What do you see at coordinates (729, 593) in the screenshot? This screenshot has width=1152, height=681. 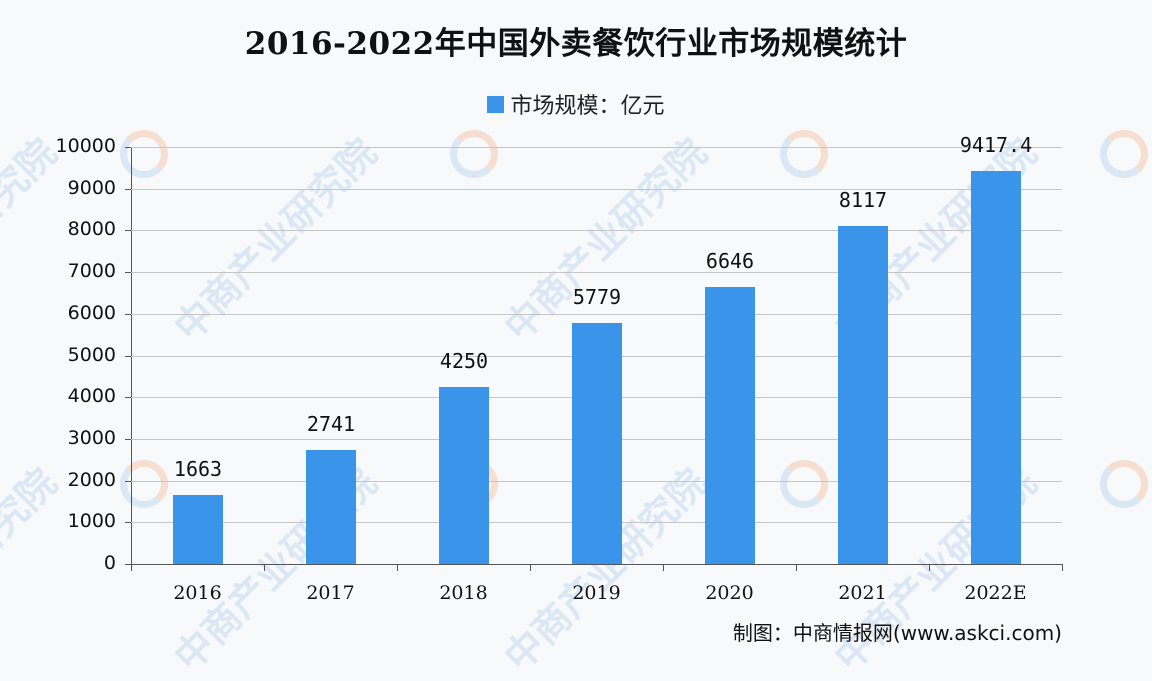 I see `x-tick-label: 2020` at bounding box center [729, 593].